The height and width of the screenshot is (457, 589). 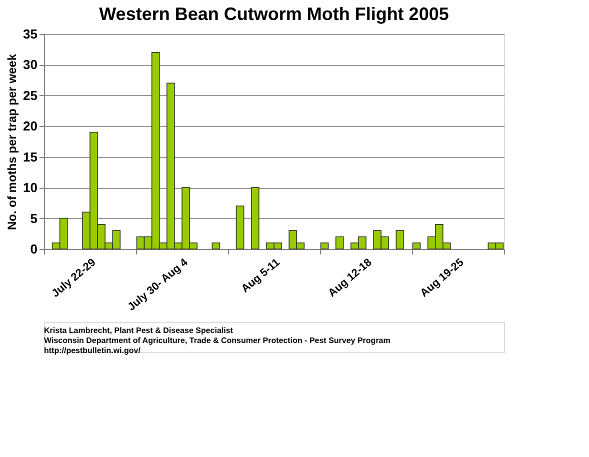 I want to click on text: Krista Lambrecht, Plant Pest & Disease Specialist, so click(x=139, y=330).